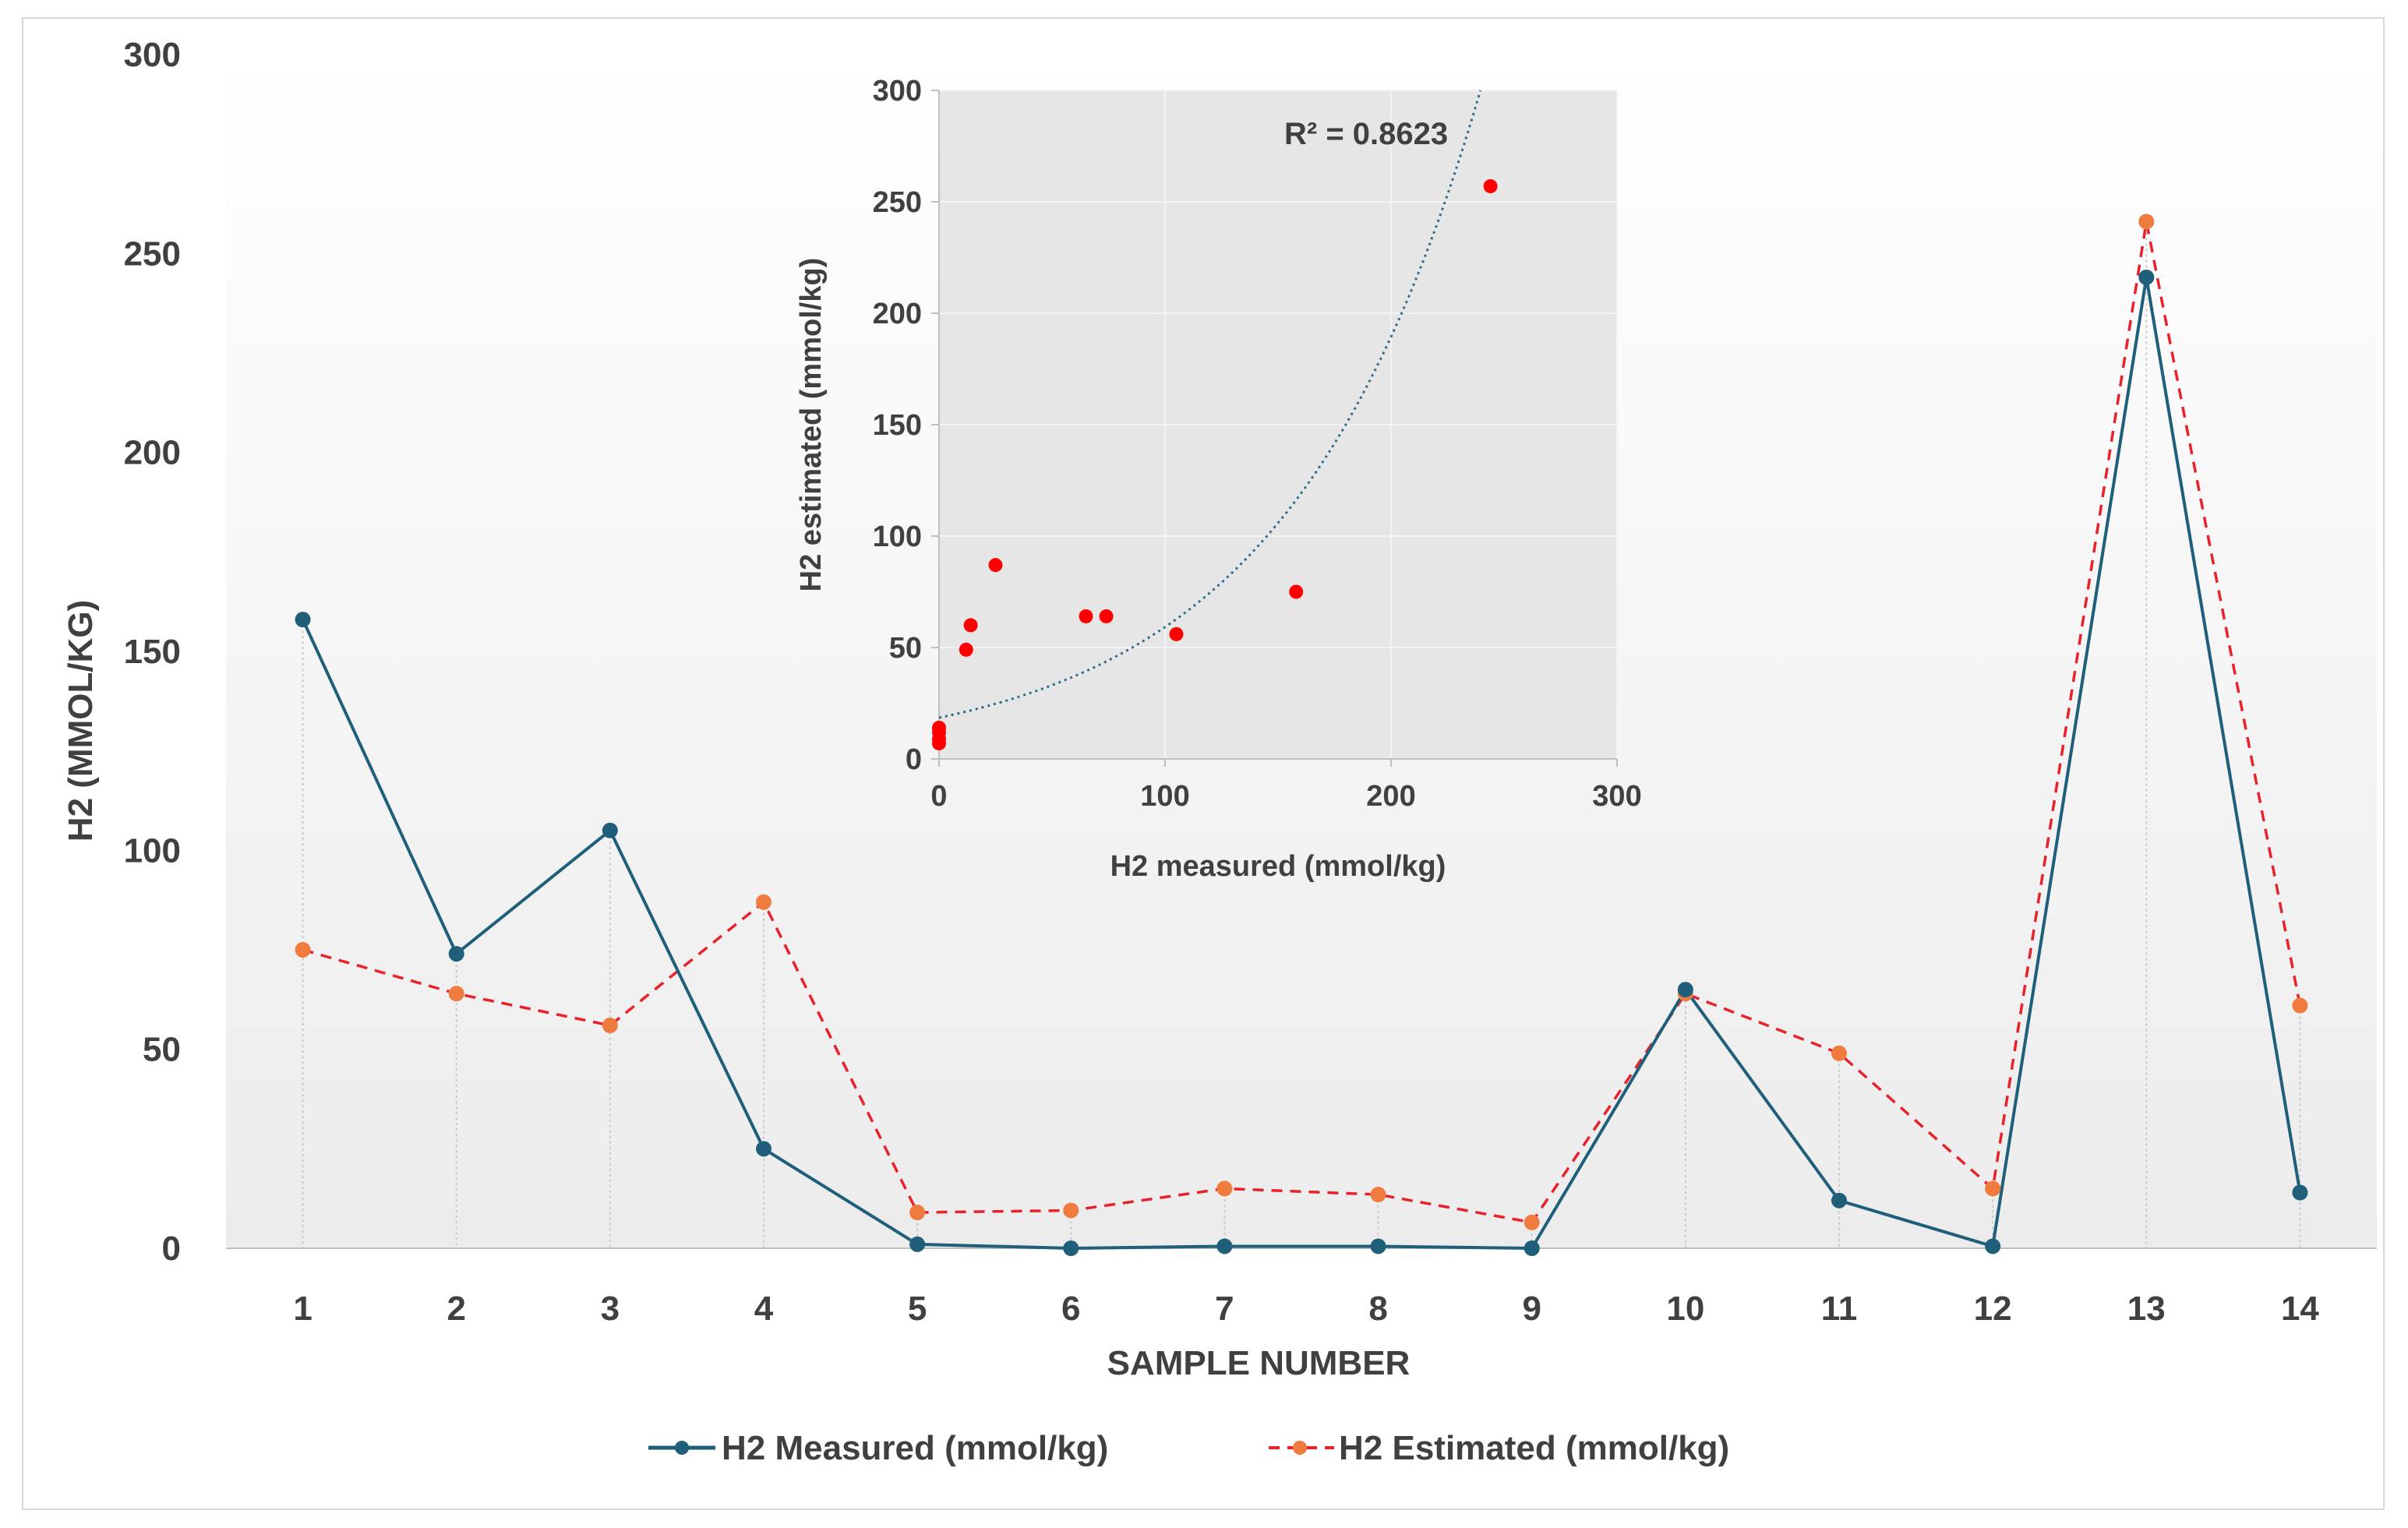 The width and height of the screenshot is (2408, 1528). I want to click on main-y-tick-label: 200, so click(152, 453).